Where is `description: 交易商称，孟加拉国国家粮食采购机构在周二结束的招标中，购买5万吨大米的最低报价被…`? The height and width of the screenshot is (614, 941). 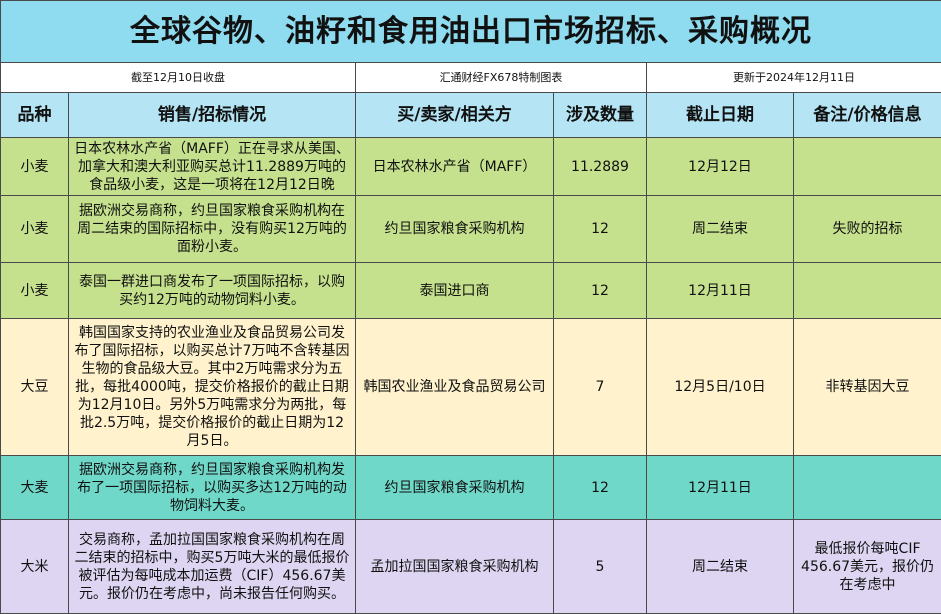 description: 交易商称，孟加拉国国家粮食采购机构在周二结束的招标中，购买5万吨大米的最低报价被… is located at coordinates (212, 567).